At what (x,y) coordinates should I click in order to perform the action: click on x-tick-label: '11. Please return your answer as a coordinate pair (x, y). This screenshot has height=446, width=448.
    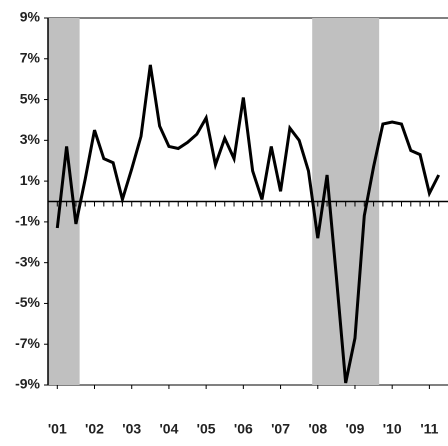
    Looking at the image, I should click on (429, 429).